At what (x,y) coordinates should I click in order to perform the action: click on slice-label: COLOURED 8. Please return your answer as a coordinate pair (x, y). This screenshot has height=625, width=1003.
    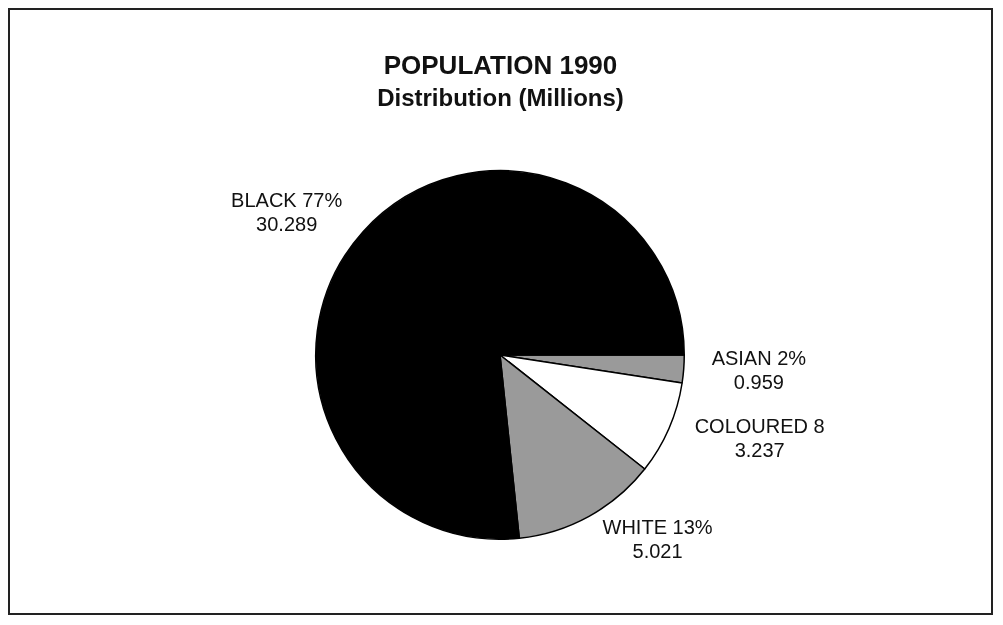
    Looking at the image, I should click on (759, 426).